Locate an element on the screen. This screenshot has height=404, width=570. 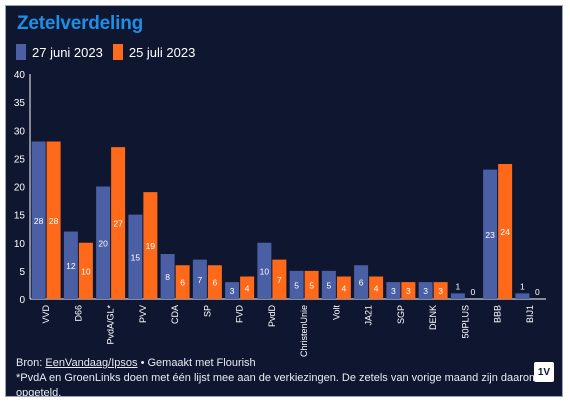
x-tick-label: 50PLUS is located at coordinates (465, 322).